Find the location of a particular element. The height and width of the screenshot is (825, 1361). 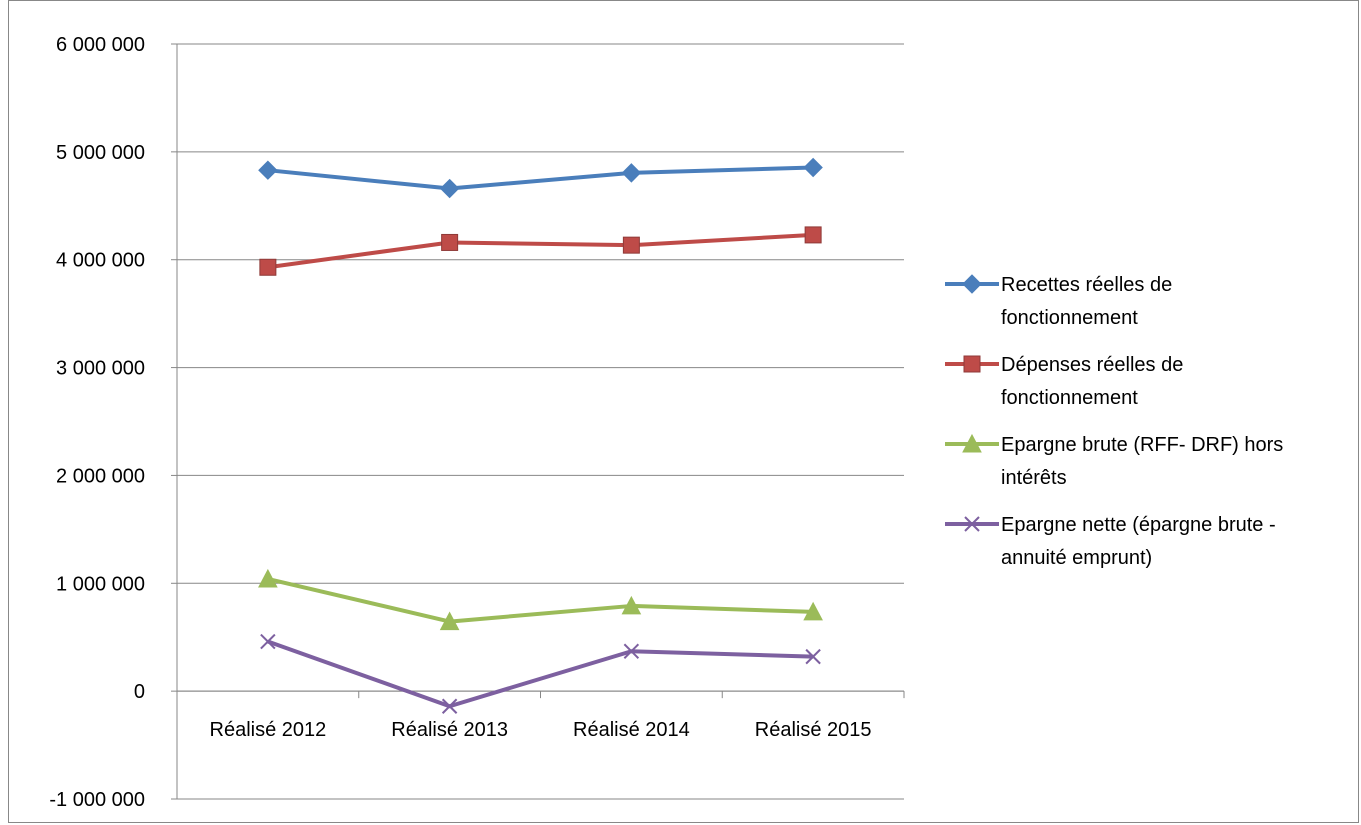

y-tick-label: 1 000 000 is located at coordinates (100, 584).